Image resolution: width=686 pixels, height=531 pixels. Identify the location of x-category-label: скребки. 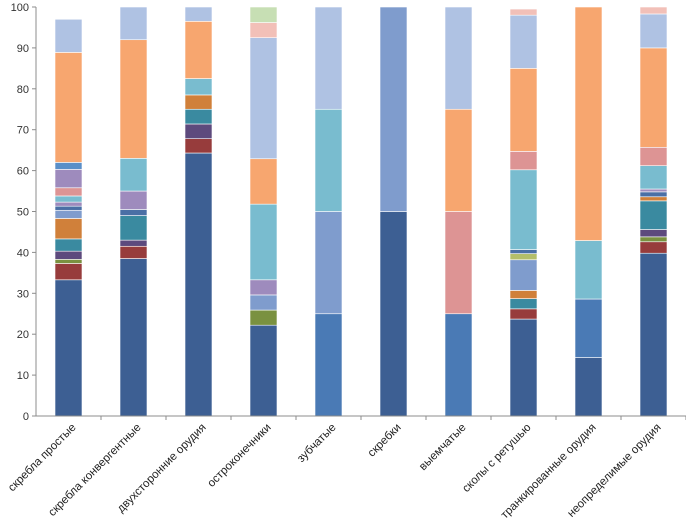
(385, 441).